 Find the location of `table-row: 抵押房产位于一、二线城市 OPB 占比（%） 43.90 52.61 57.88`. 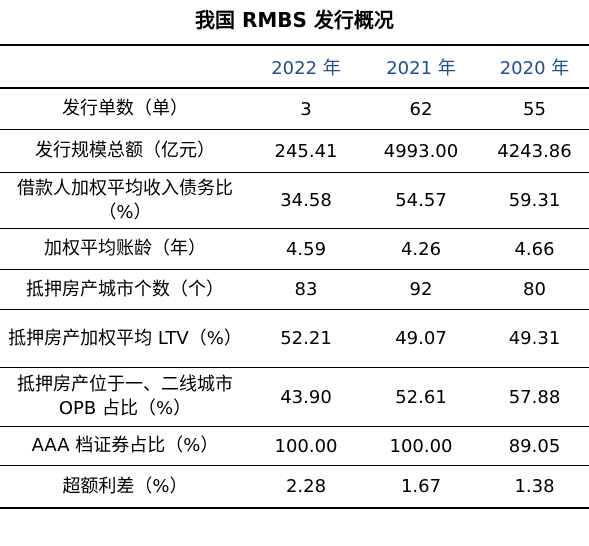

table-row: 抵押房产位于一、二线城市 OPB 占比（%） 43.90 52.61 57.88 is located at coordinates (294, 397).